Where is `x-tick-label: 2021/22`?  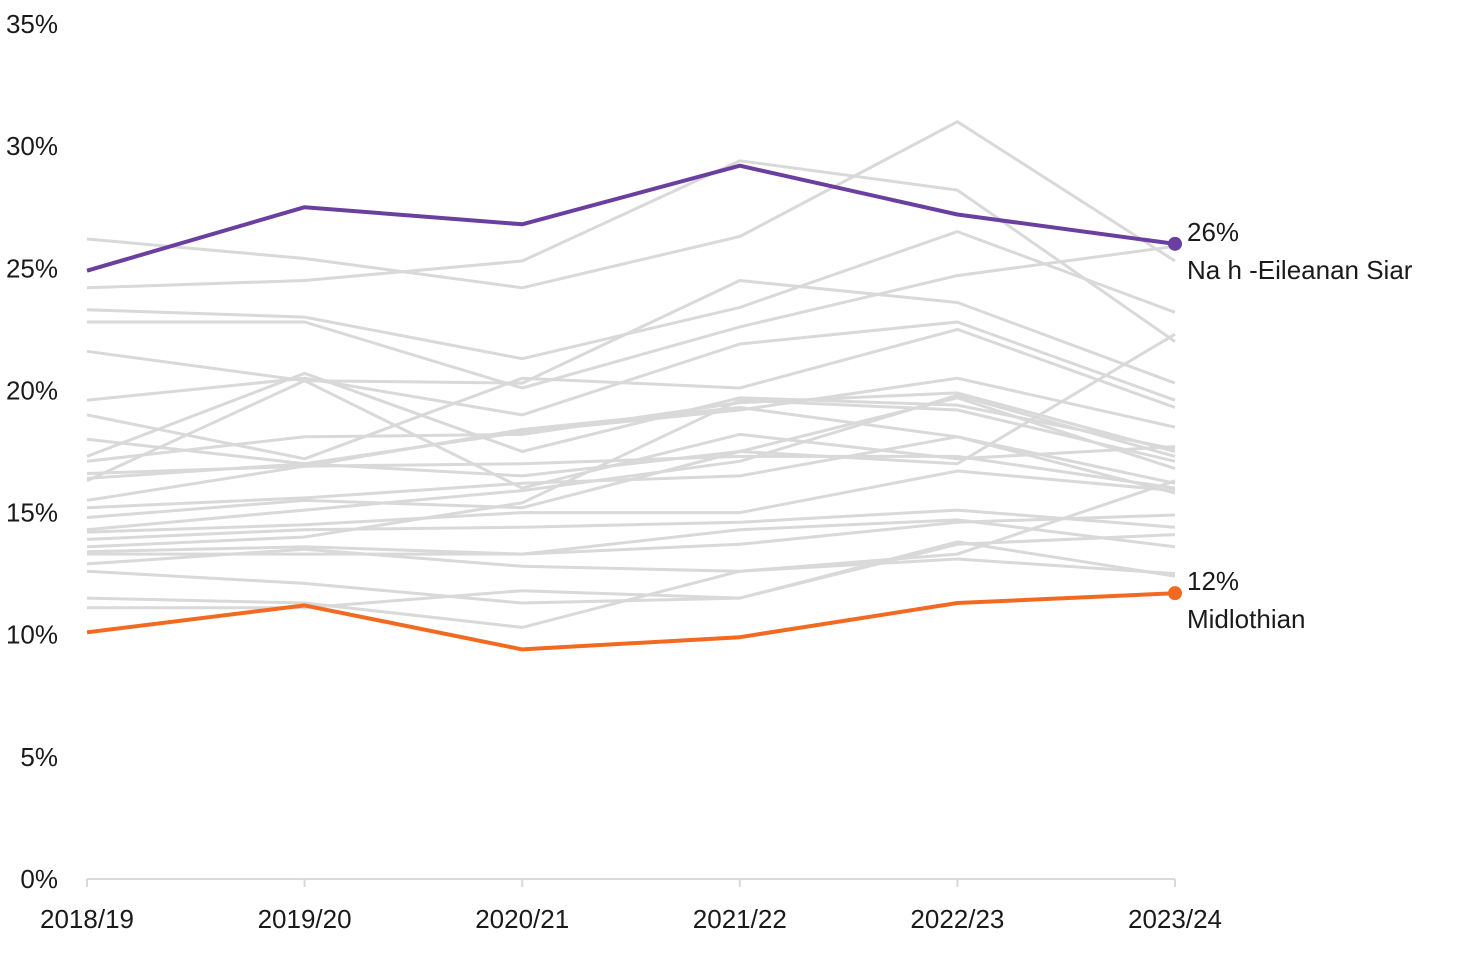 x-tick-label: 2021/22 is located at coordinates (740, 919).